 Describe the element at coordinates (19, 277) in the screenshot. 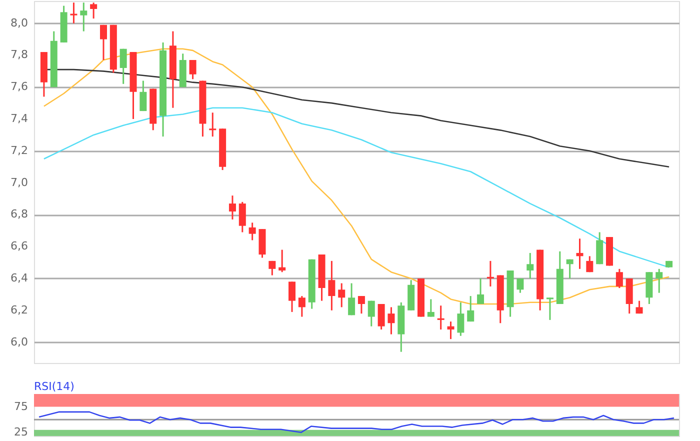

I see `y-tick-label: 6,4` at that location.